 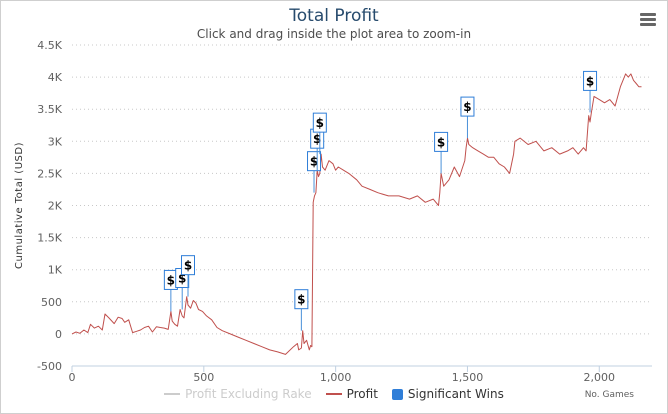 What do you see at coordinates (19, 205) in the screenshot?
I see `y-axis-title: Cumulative Total (USD)` at bounding box center [19, 205].